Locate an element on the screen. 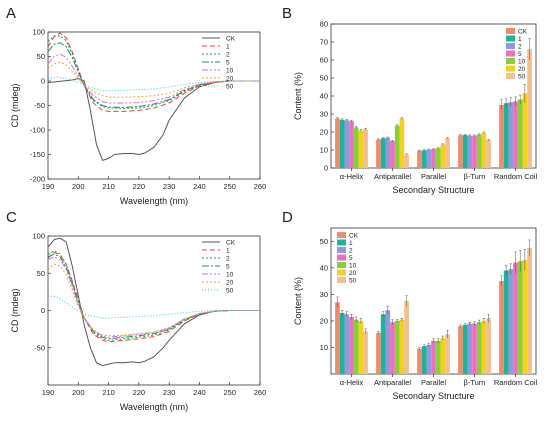  x-tick-label: β-Turn is located at coordinates (475, 382).